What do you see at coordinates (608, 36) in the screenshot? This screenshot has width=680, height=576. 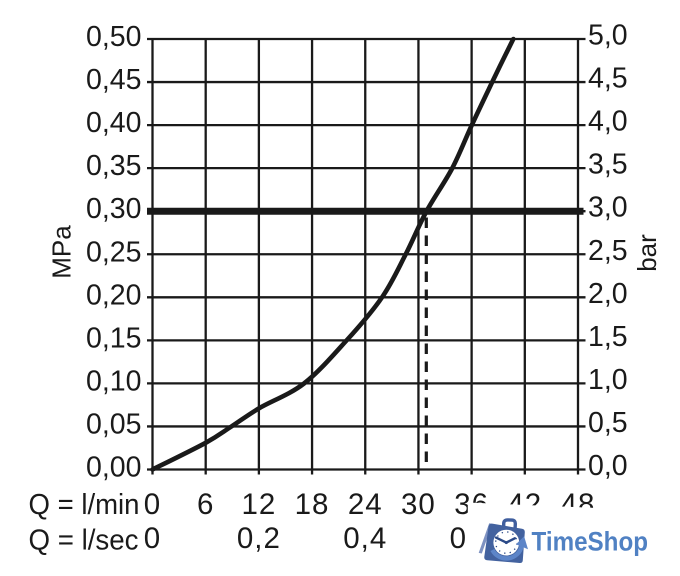 I see `svg-text: 5,0` at bounding box center [608, 36].